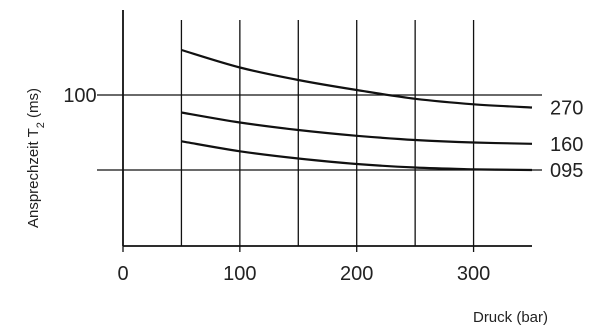 This screenshot has height=331, width=612. I want to click on x-tick-label-200: 200, so click(356, 274).